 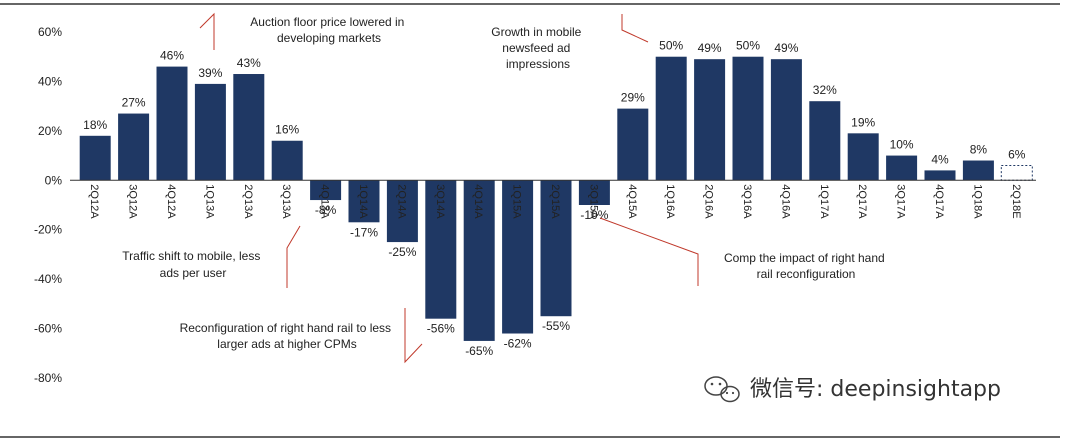 What do you see at coordinates (401, 201) in the screenshot?
I see `x-tick-label-2Q14A: 2Q14A` at bounding box center [401, 201].